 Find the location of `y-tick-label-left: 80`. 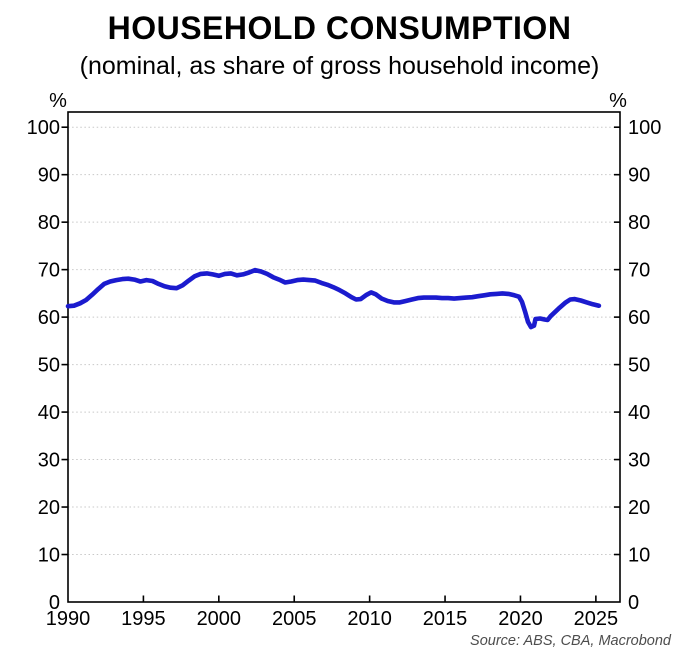

y-tick-label-left: 80 is located at coordinates (49, 223).